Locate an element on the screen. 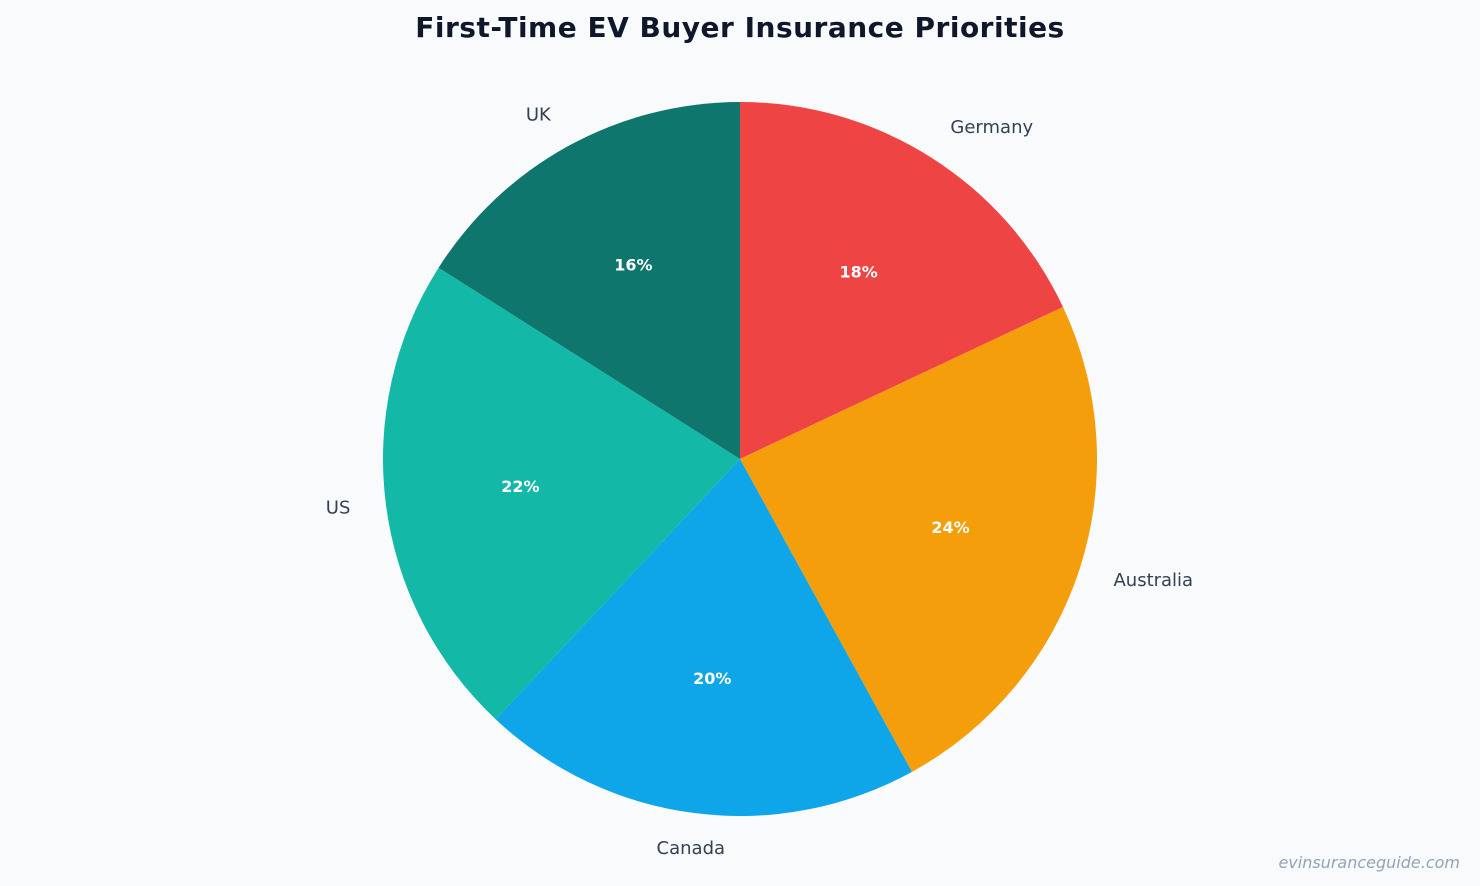 The image size is (1480, 886). category-label-uk: UK is located at coordinates (539, 114).